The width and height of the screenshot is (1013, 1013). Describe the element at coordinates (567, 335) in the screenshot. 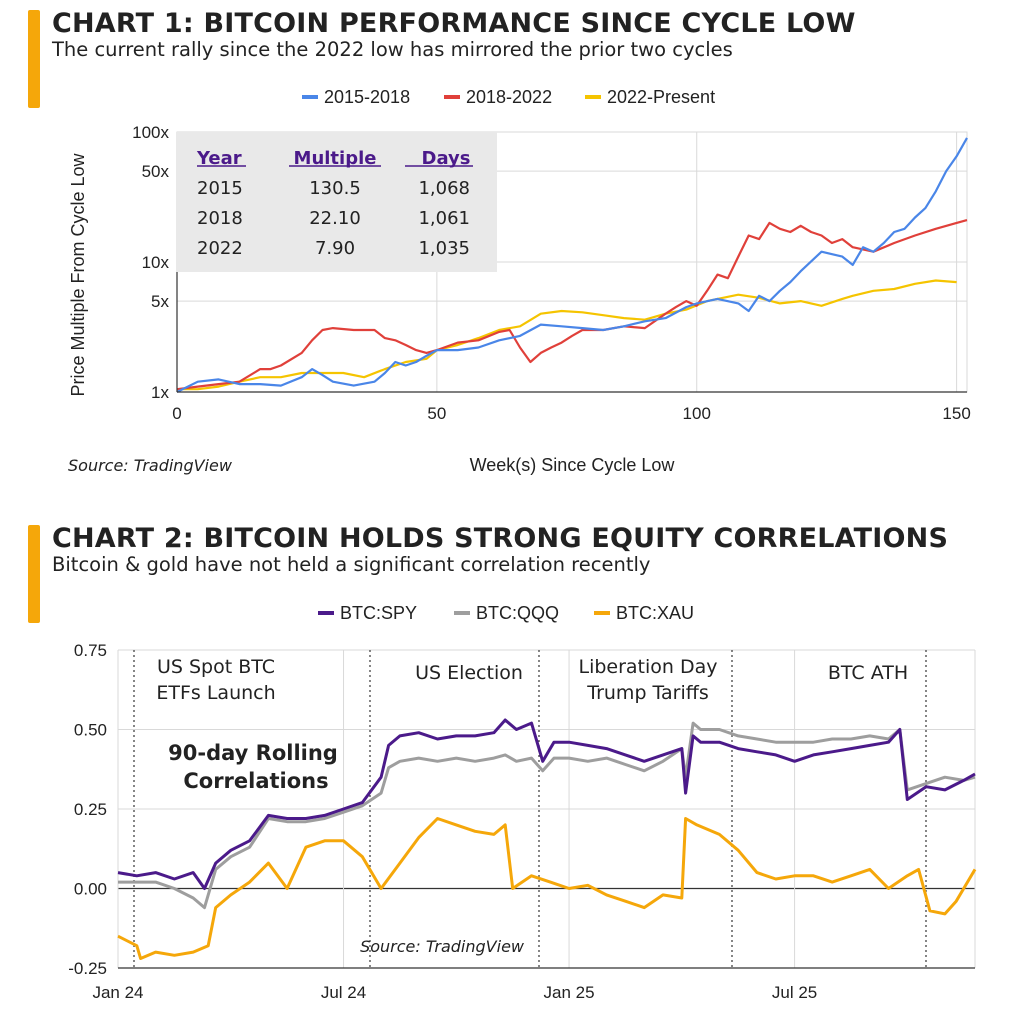

I see `chart1-series-line-2022-Present` at that location.